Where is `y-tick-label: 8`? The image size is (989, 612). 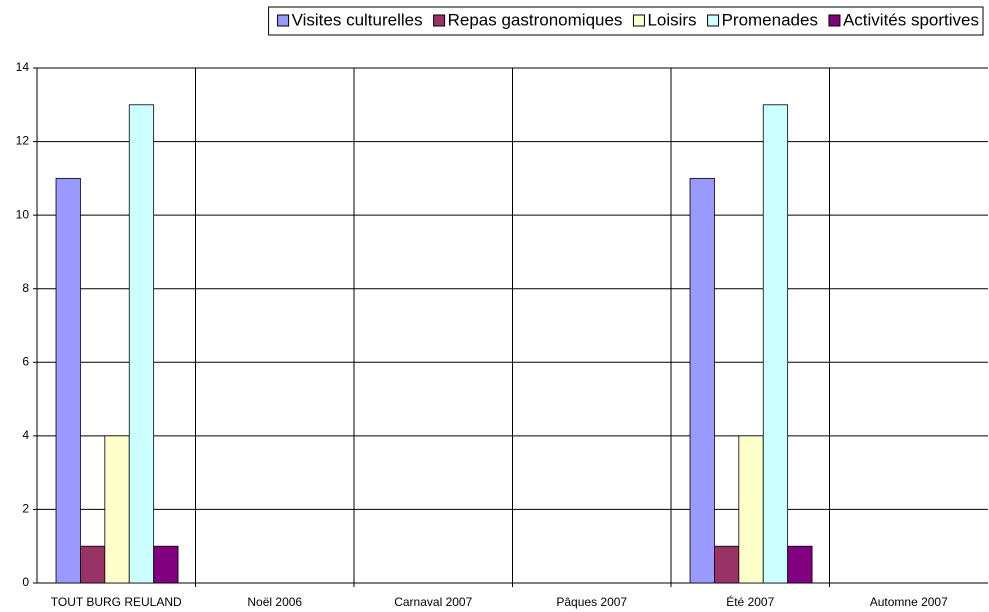 y-tick-label: 8 is located at coordinates (25, 288).